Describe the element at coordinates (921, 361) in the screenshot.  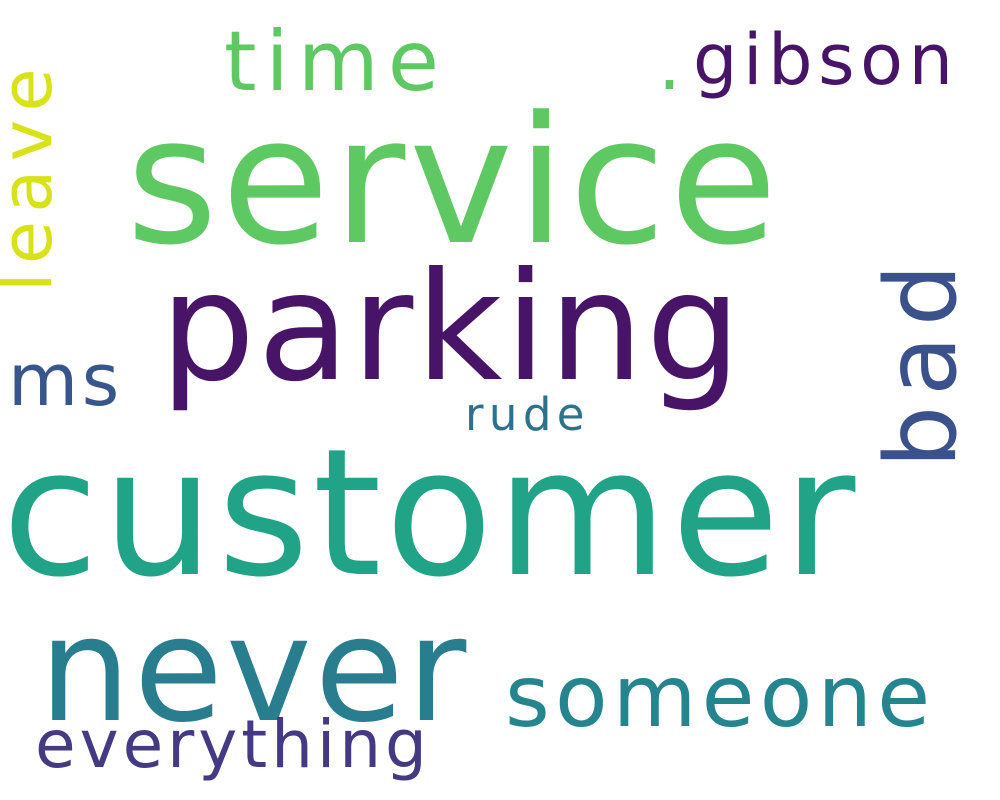
I see `word-bad: bad` at that location.